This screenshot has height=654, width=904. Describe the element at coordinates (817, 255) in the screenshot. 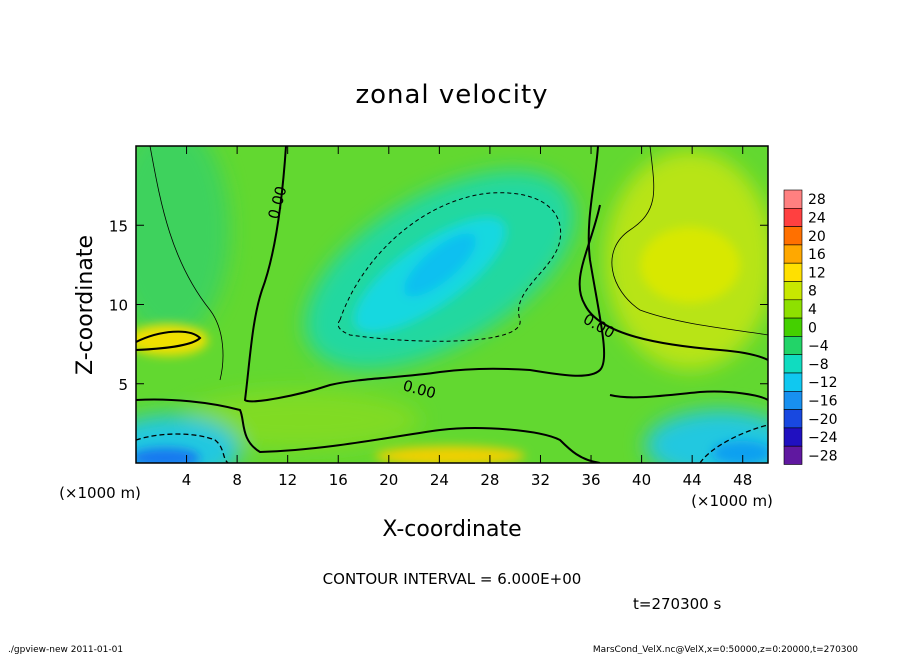

I see `colorbar-label: 16` at that location.